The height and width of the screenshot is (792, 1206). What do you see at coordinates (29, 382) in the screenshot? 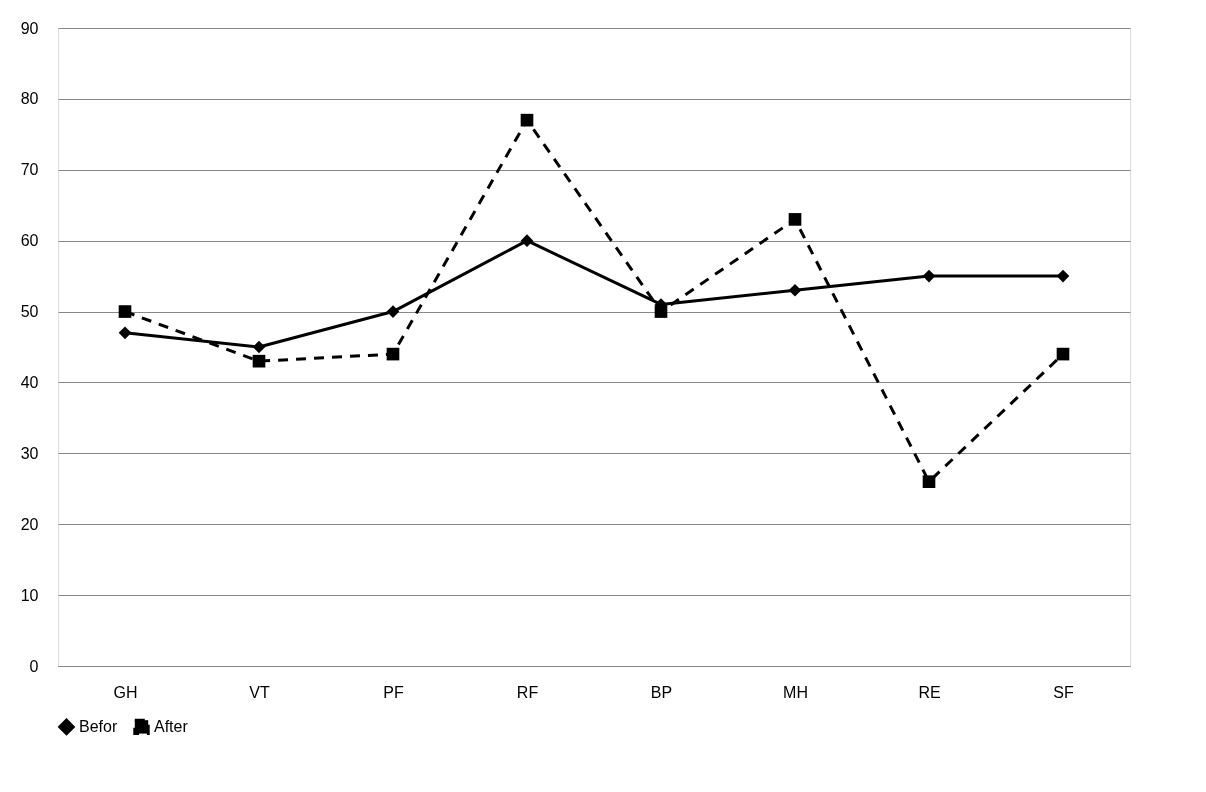
I see `y-tick-label: 40` at bounding box center [29, 382].